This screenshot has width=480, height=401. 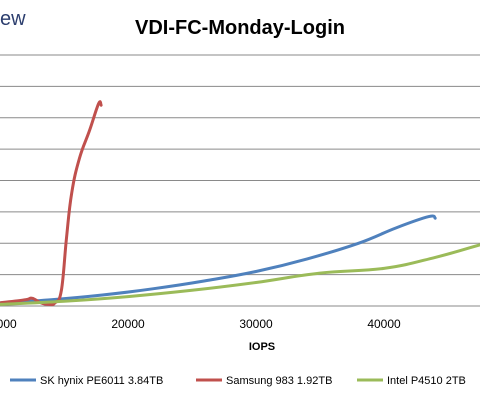 I want to click on chart-title: VDI-FC-Monday-Login, so click(x=240, y=28).